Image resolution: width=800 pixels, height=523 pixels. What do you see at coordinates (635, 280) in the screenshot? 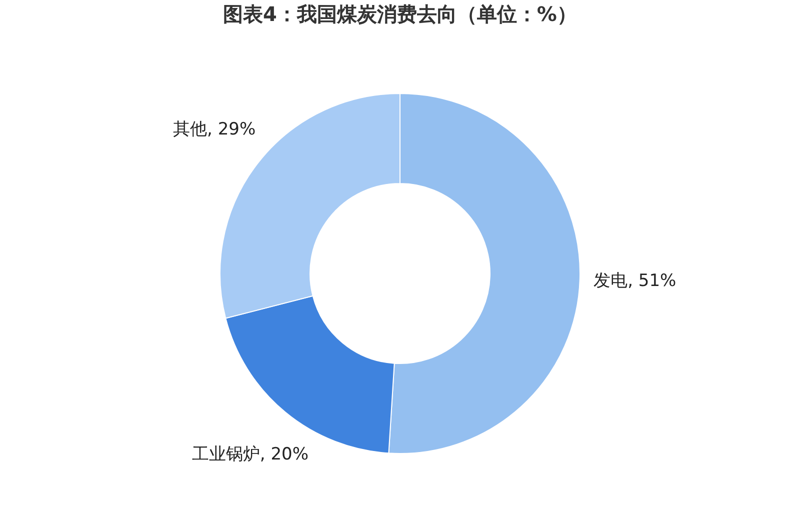
I see `slice-label: 发电, 51%` at bounding box center [635, 280].